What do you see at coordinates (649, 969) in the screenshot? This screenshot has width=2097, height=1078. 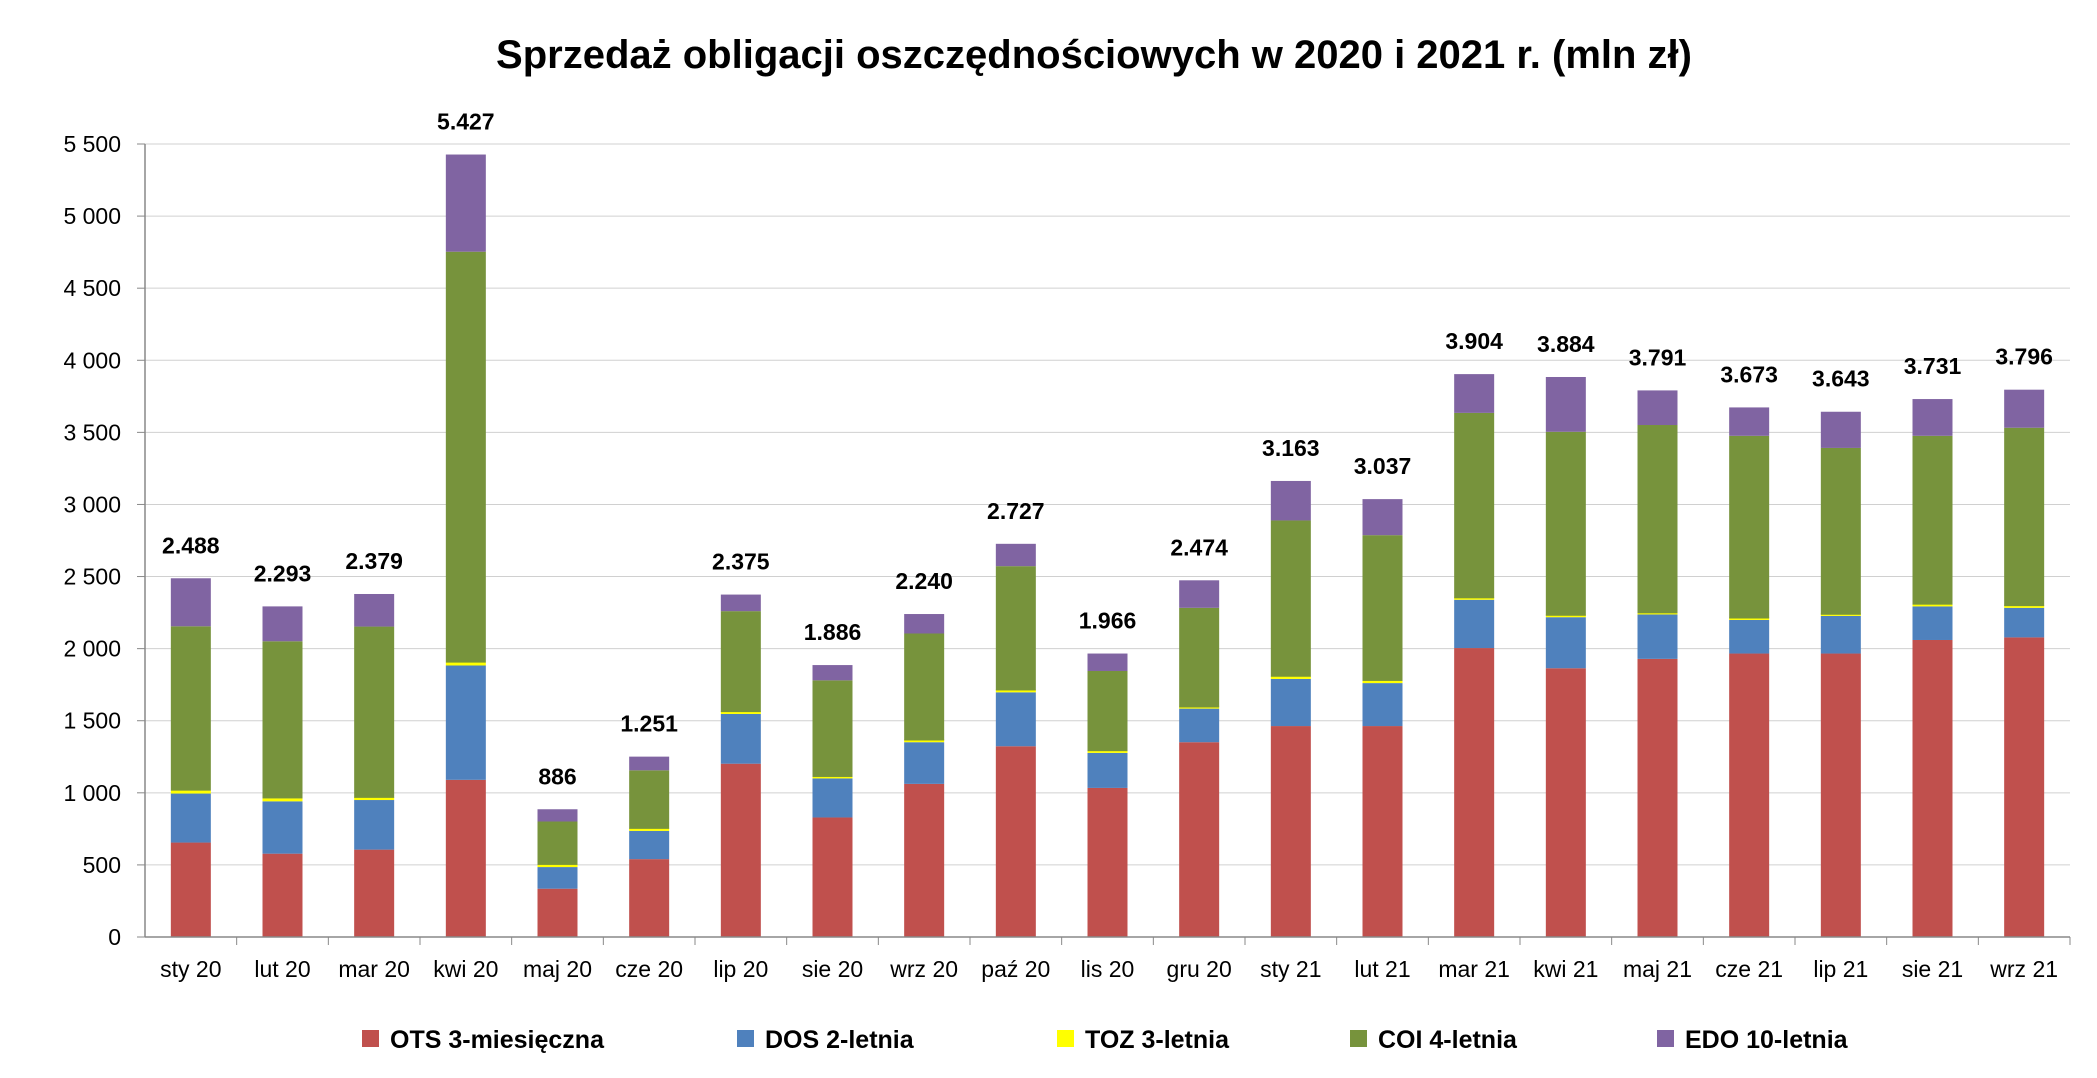 I see `x-tick-label: cze 20` at bounding box center [649, 969].